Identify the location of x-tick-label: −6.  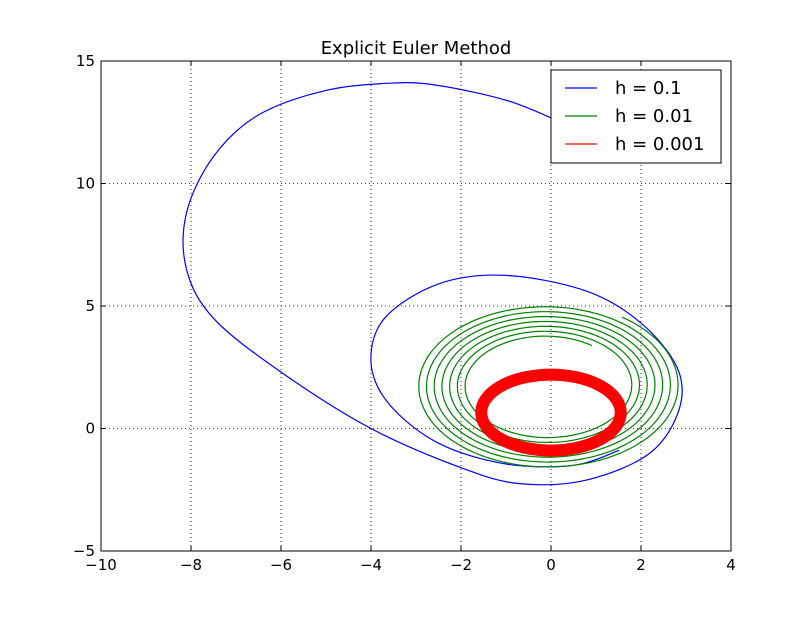
(281, 565).